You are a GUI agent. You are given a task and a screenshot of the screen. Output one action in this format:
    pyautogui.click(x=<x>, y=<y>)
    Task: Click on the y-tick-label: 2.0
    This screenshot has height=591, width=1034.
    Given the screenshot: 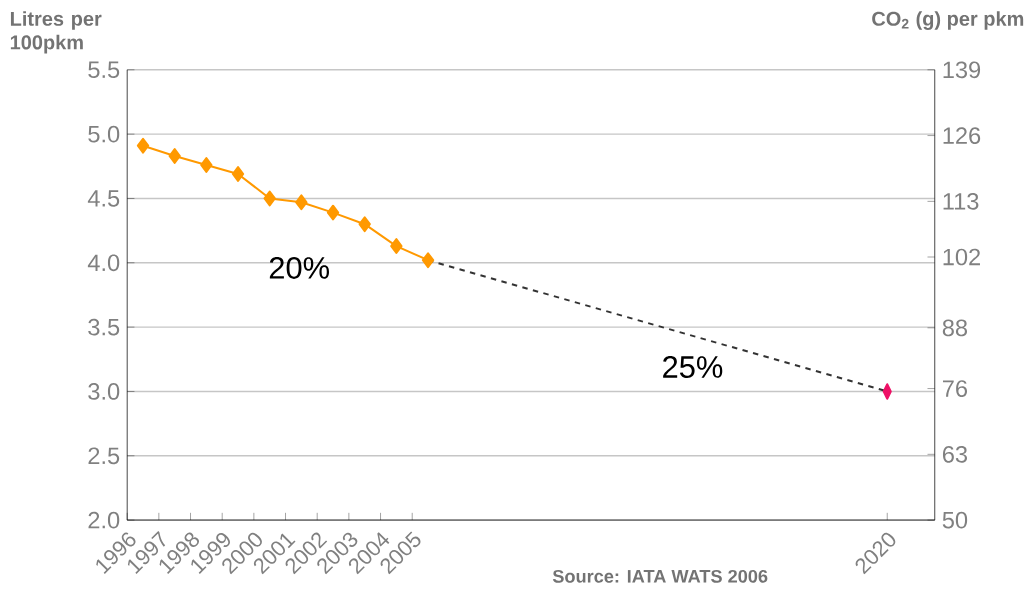 What is the action you would take?
    pyautogui.click(x=104, y=520)
    